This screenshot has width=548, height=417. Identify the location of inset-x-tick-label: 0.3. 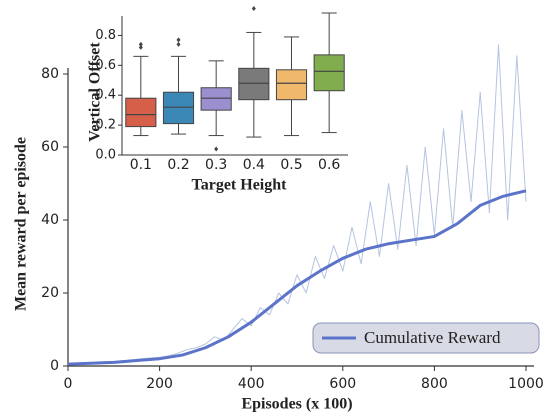
(216, 165).